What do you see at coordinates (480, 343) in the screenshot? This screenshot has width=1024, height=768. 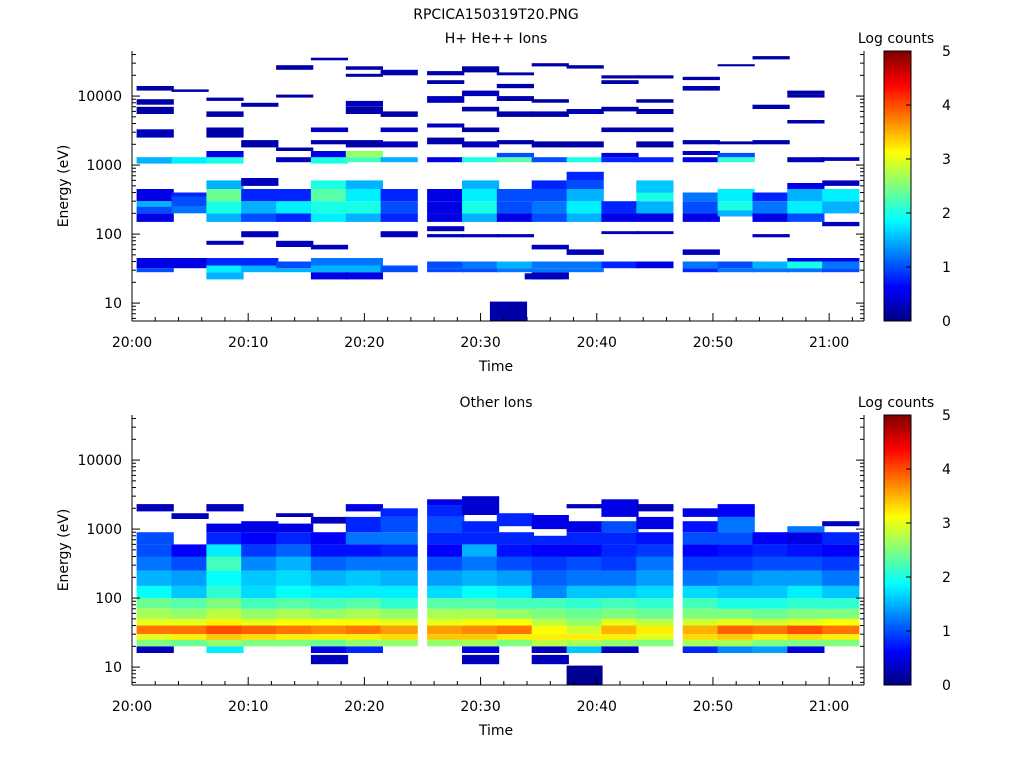 I see `x-tick-label: 20:30` at bounding box center [480, 343].